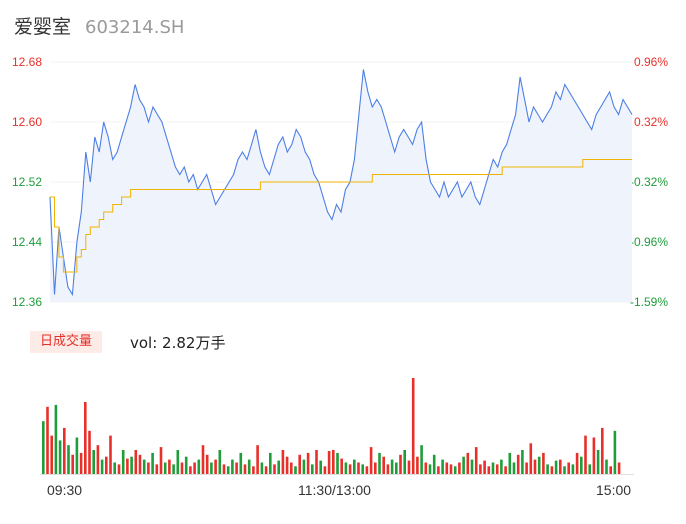 The height and width of the screenshot is (524, 686). I want to click on pct-tick-label: -0.96%, so click(648, 242).